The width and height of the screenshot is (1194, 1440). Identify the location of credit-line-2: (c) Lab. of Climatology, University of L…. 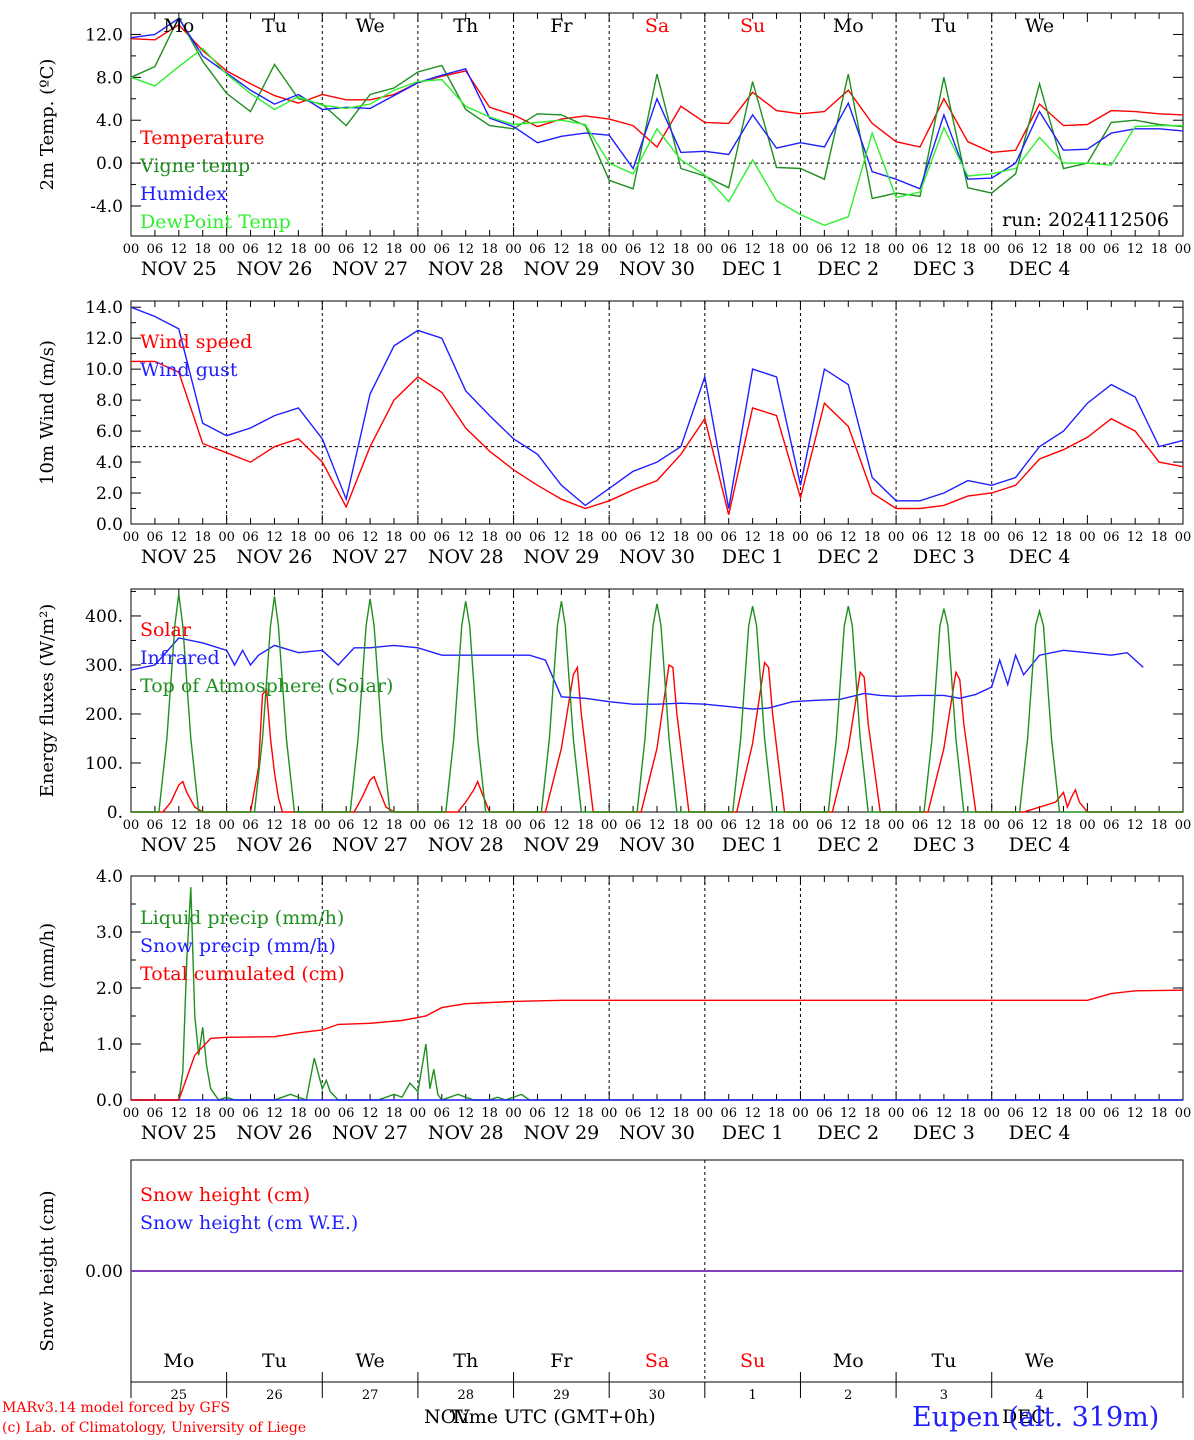
(154, 1428).